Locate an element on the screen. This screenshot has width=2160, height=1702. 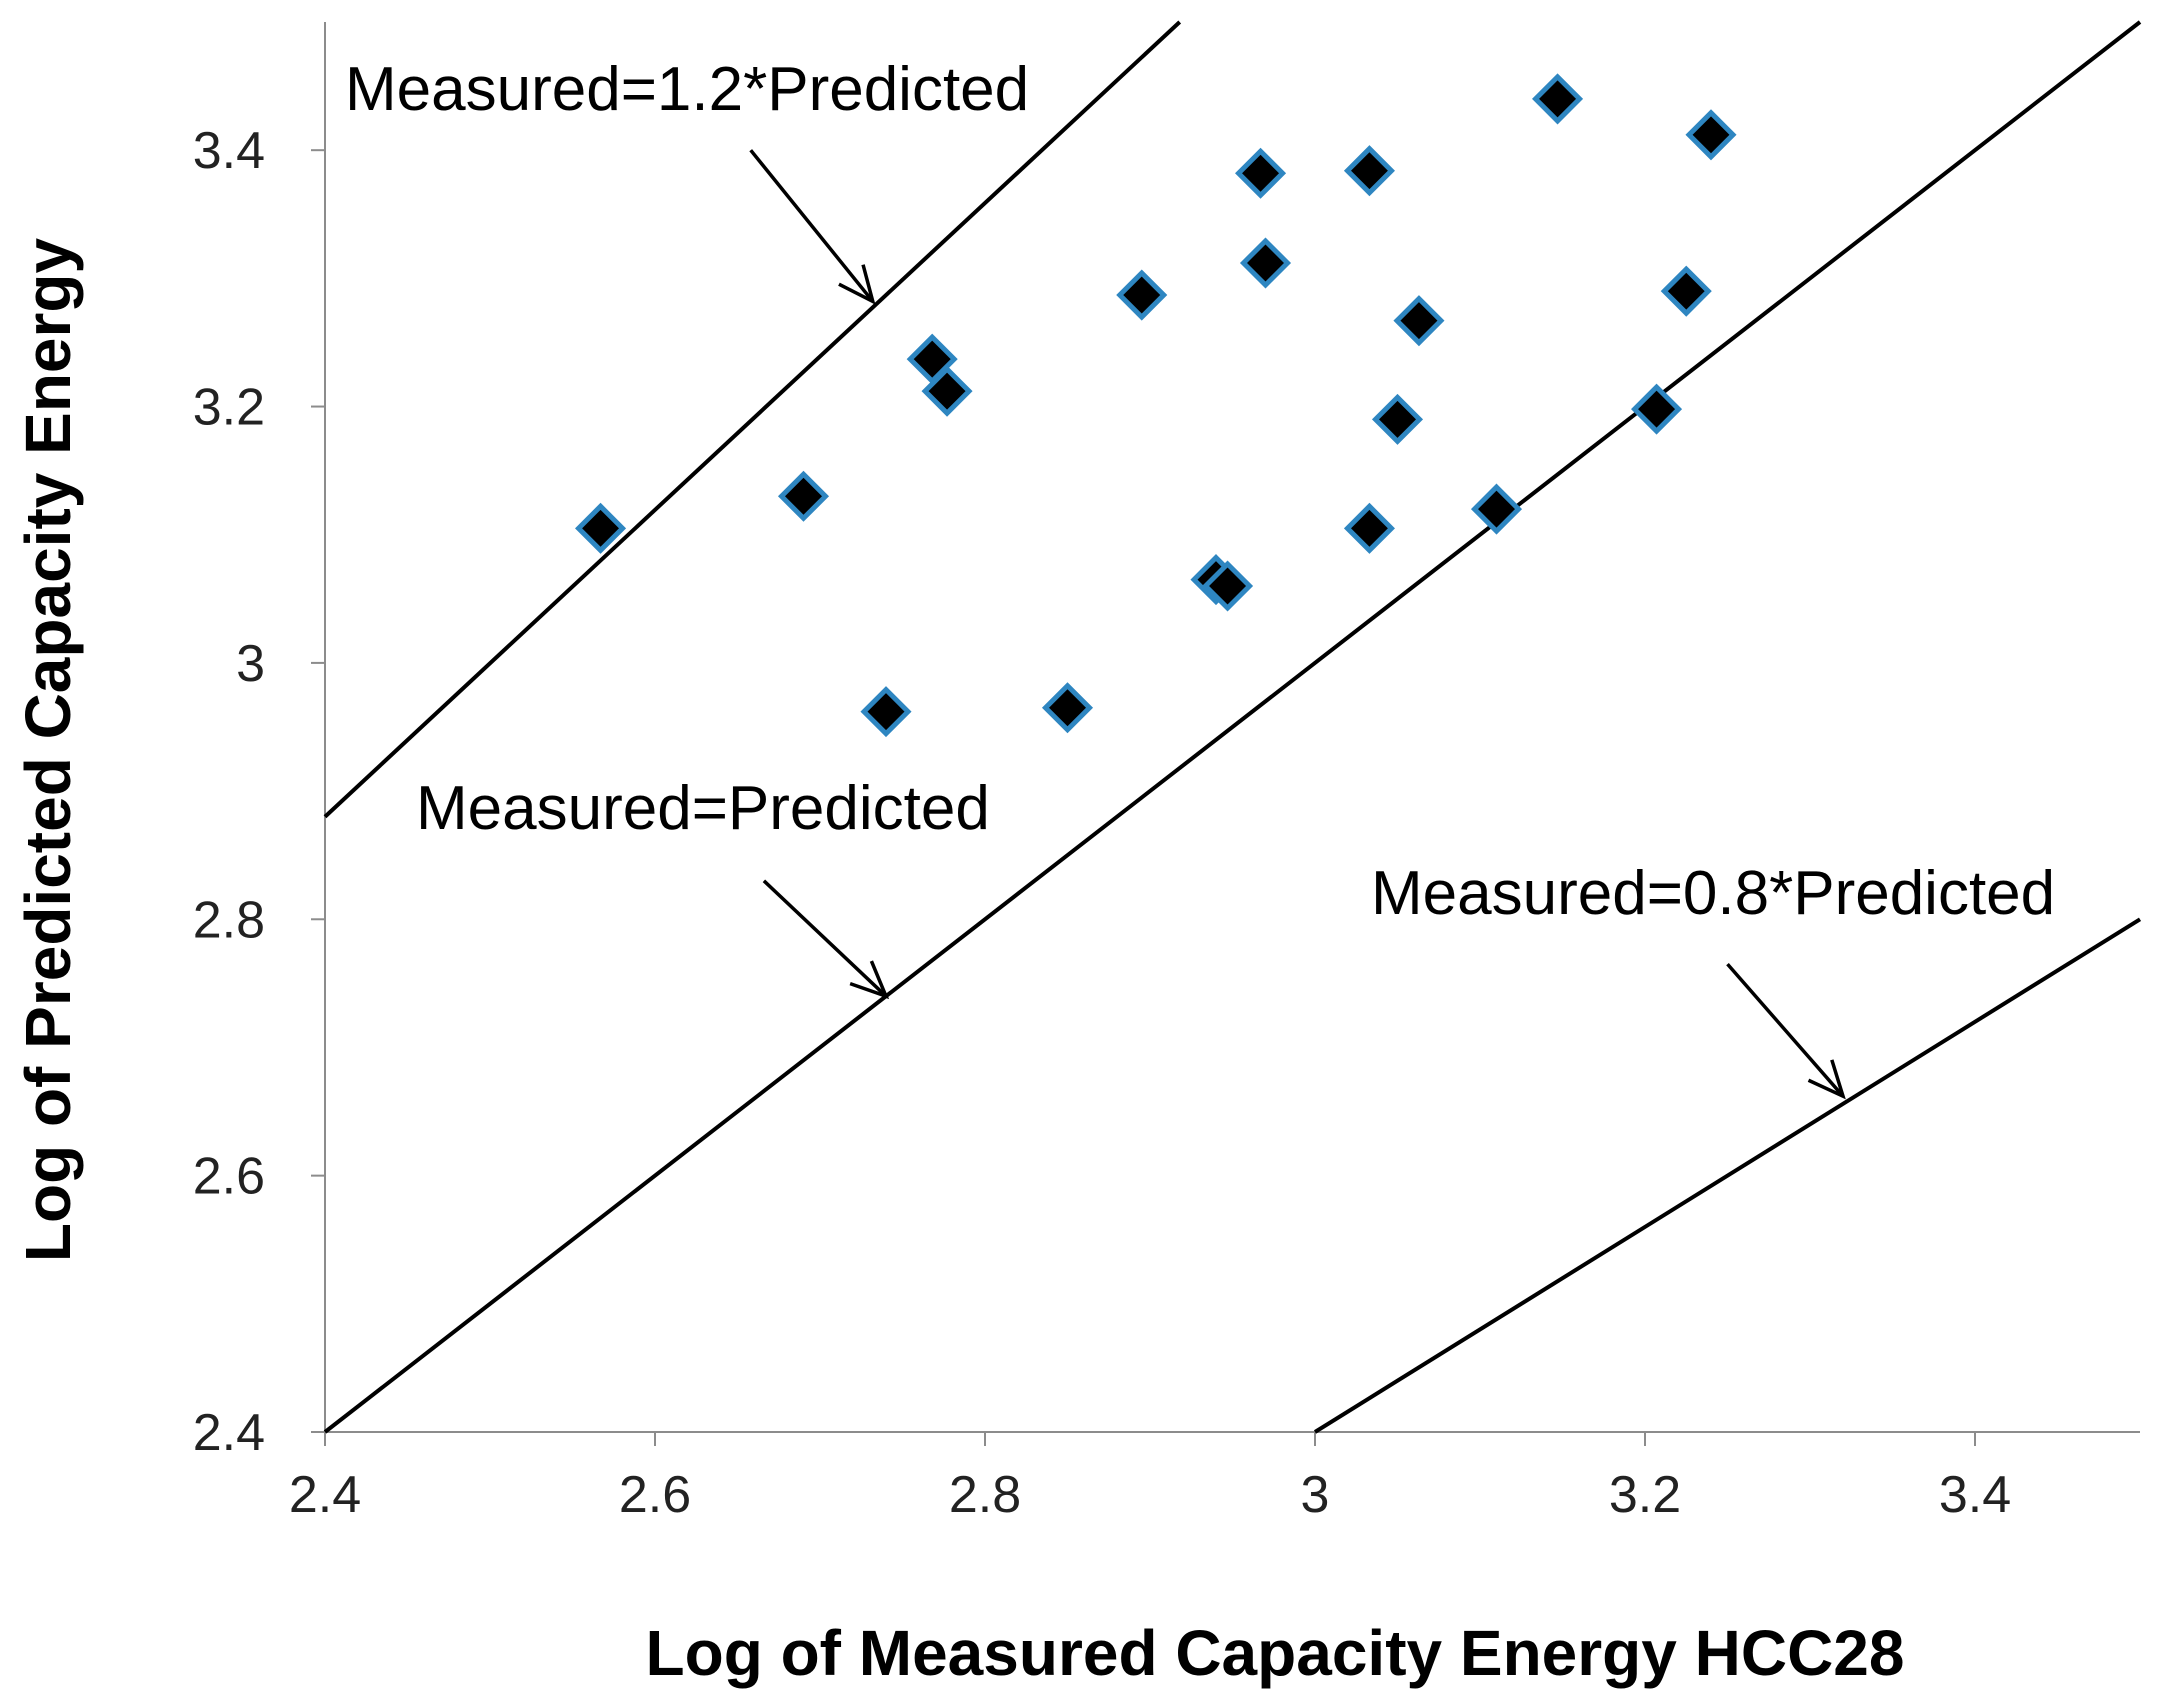
x-tick-label: 3.4 is located at coordinates (1975, 1495).